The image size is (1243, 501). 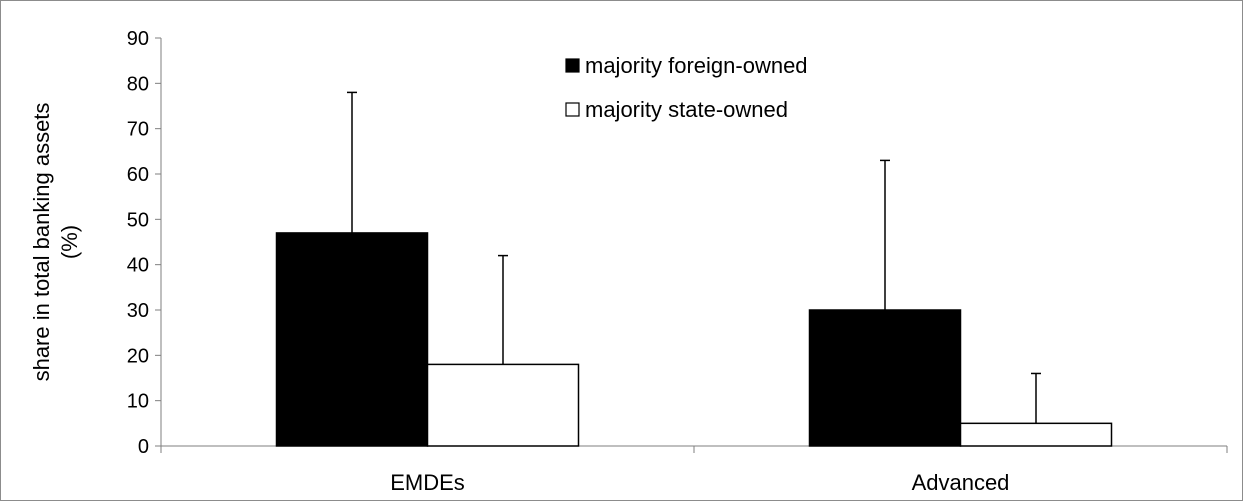 I want to click on y-tick-label: 20, so click(x=138, y=356).